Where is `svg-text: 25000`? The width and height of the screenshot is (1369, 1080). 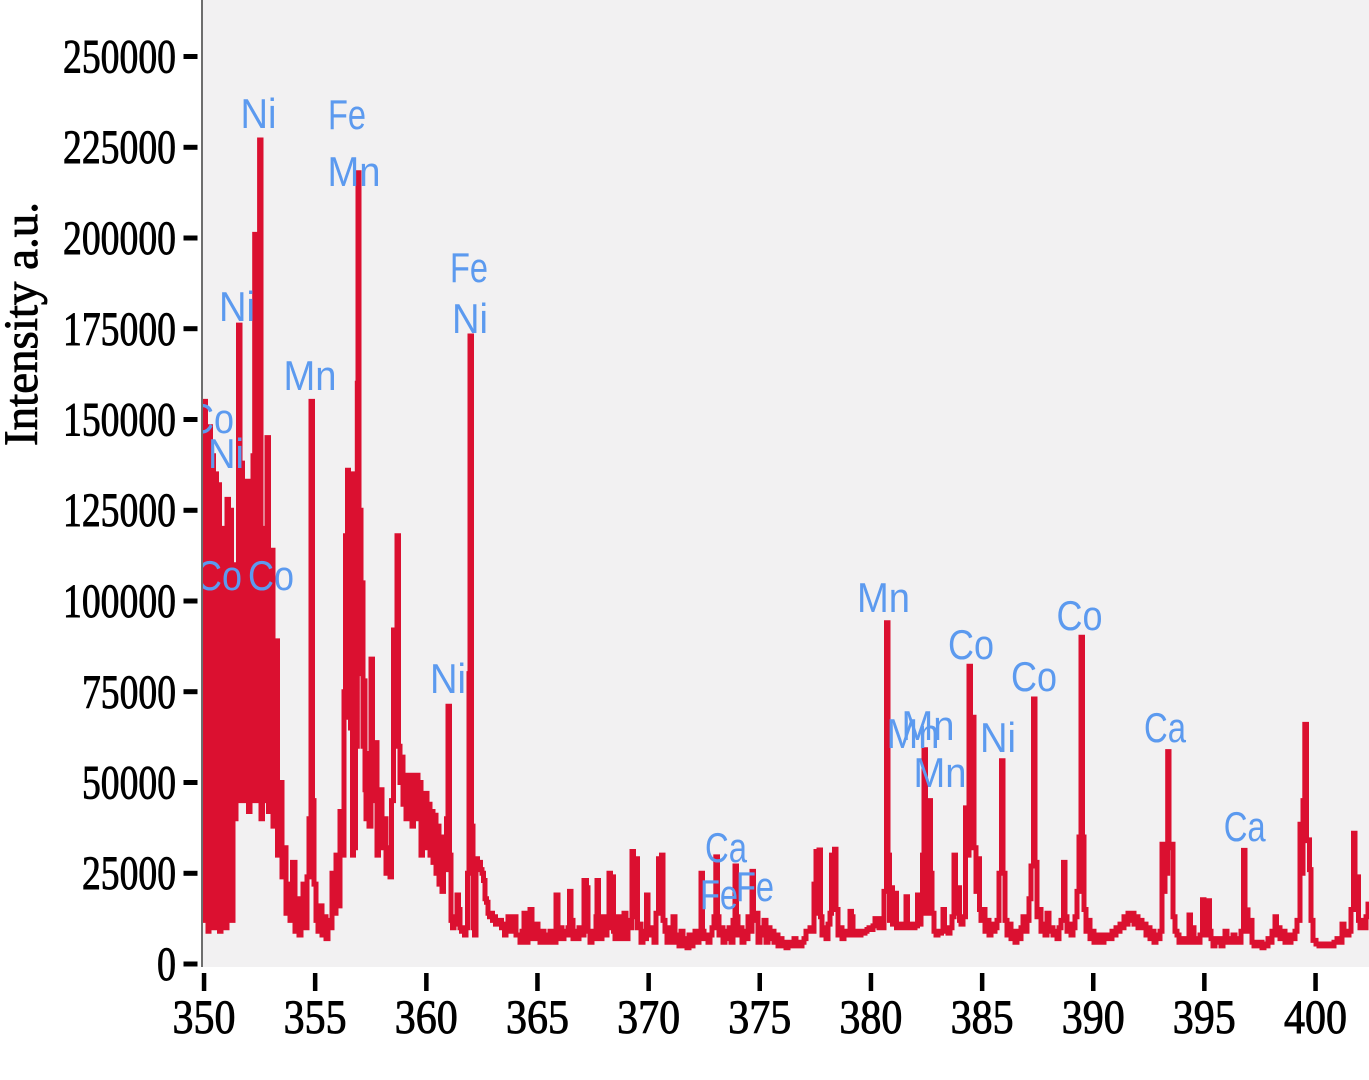 svg-text: 25000 is located at coordinates (129, 873).